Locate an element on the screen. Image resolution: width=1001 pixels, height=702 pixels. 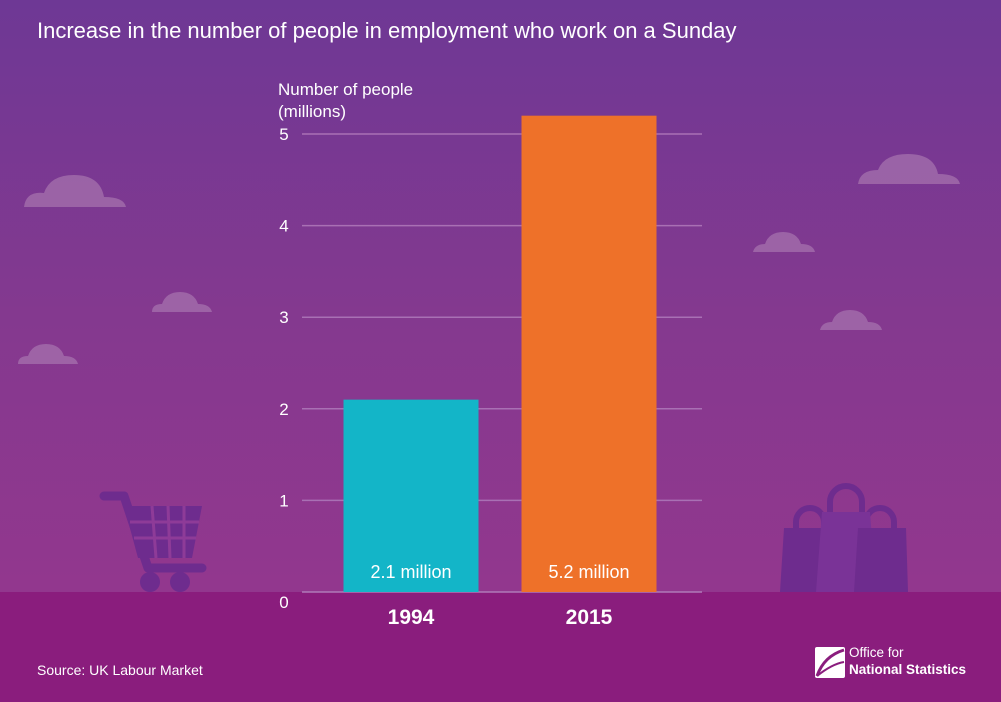
shopping-cart-icon is located at coordinates (153, 541).